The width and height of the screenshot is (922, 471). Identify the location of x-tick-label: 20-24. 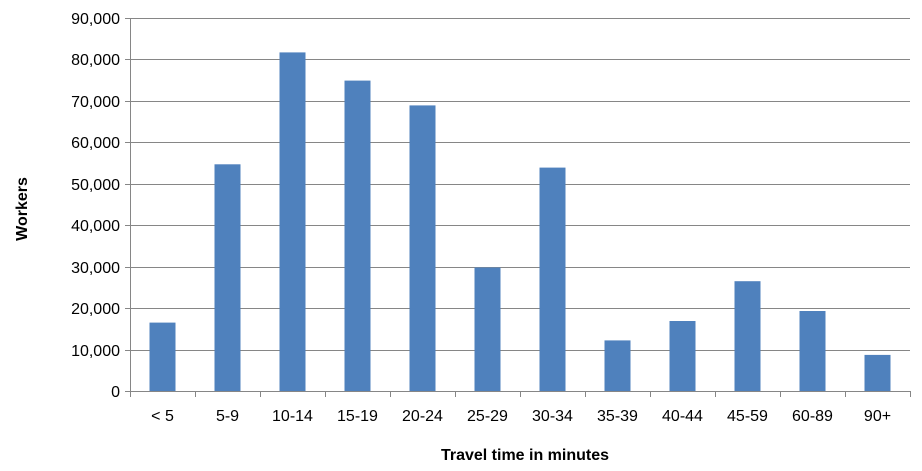
(422, 416).